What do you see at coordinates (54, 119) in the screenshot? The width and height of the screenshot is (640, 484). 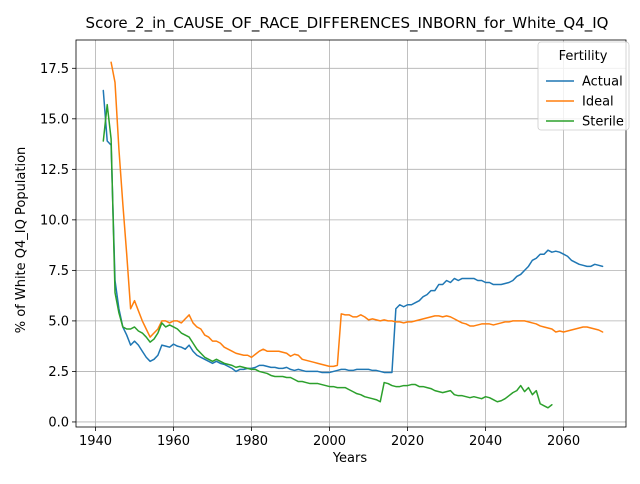 I see `y-tick-label: 15.0` at bounding box center [54, 119].